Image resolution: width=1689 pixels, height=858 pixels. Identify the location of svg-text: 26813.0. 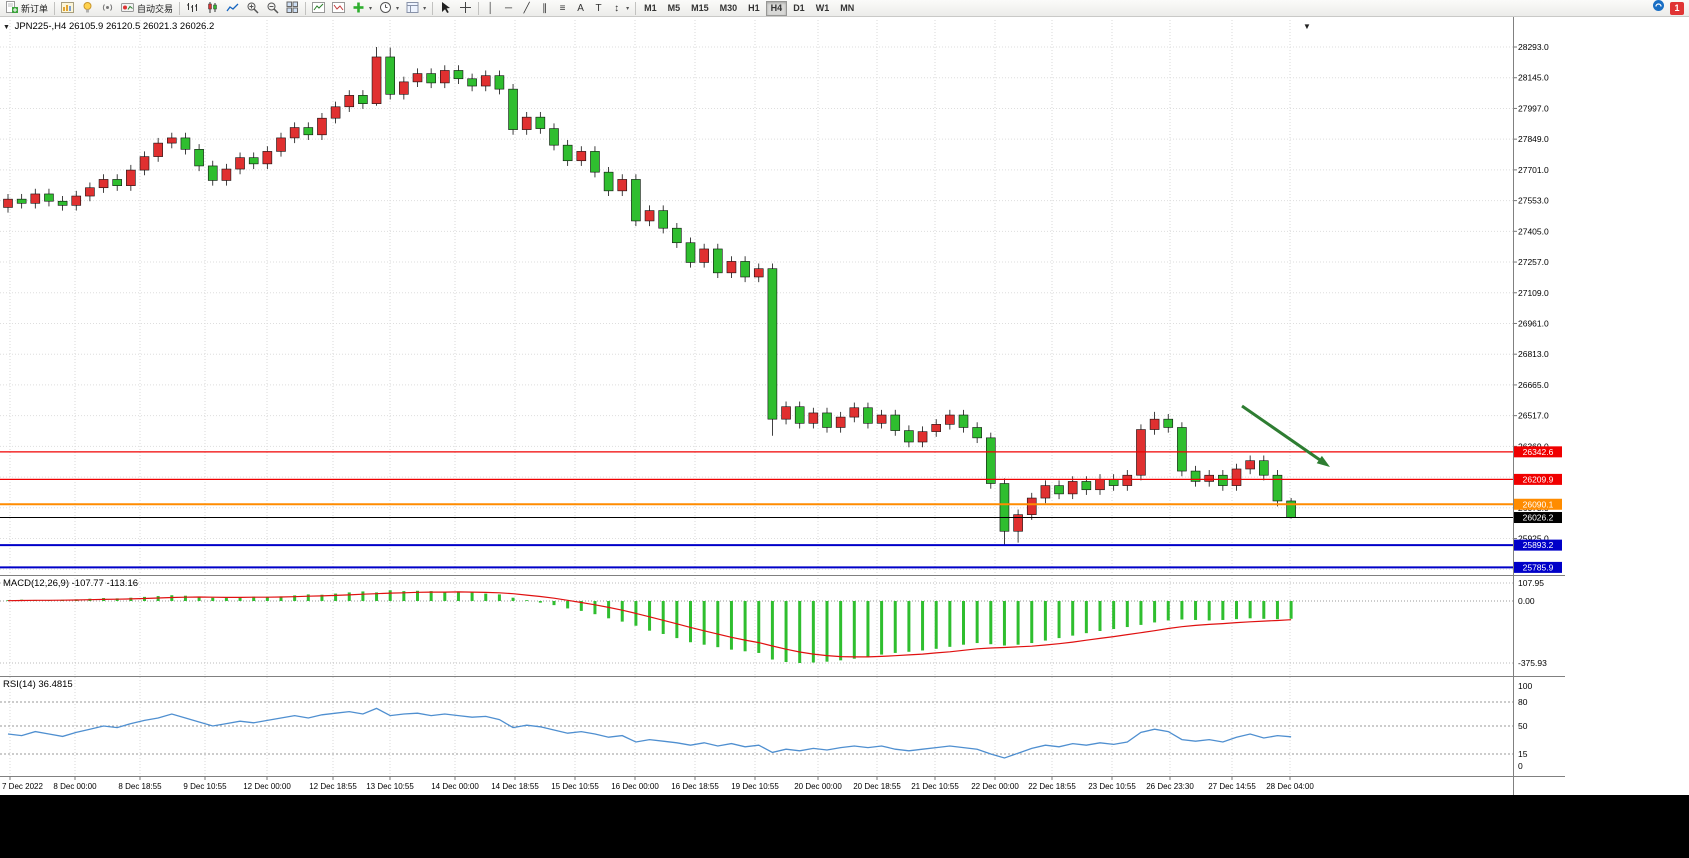
(1533, 354).